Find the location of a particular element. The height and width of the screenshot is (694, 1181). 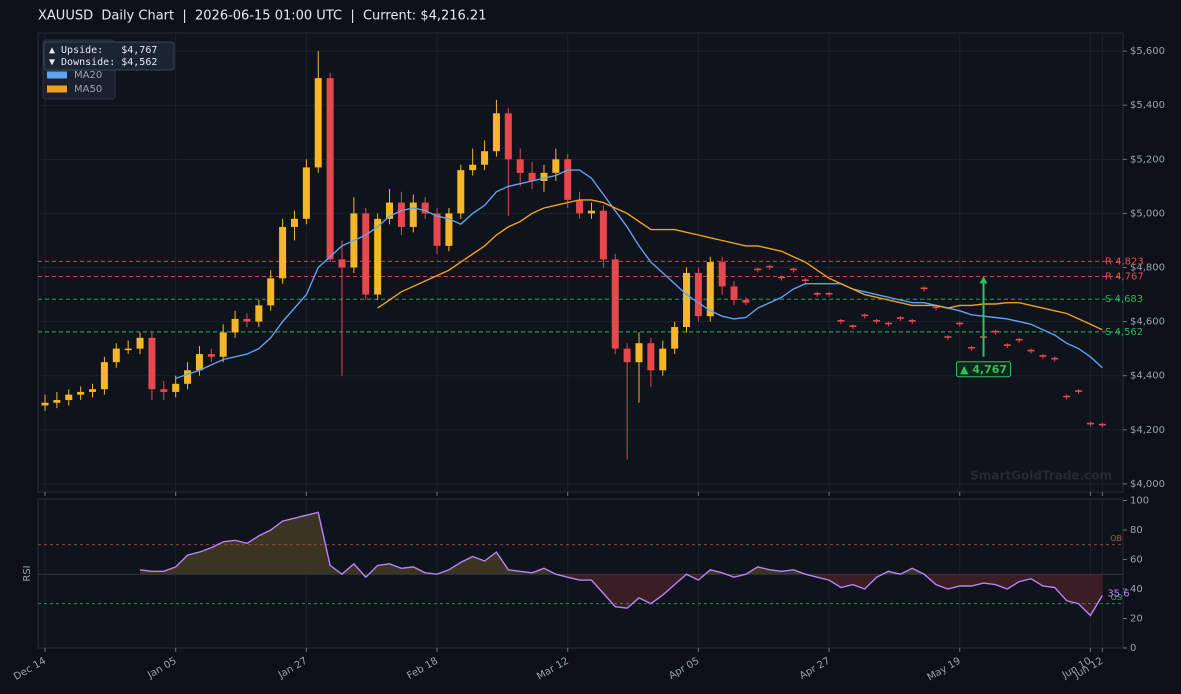

y-tick-label: $4,200 is located at coordinates (1147, 430).